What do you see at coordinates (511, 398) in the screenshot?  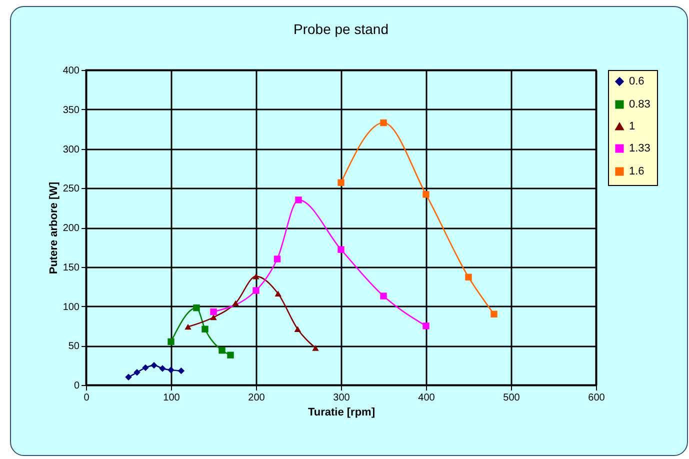 I see `x-tick-label: 500` at bounding box center [511, 398].